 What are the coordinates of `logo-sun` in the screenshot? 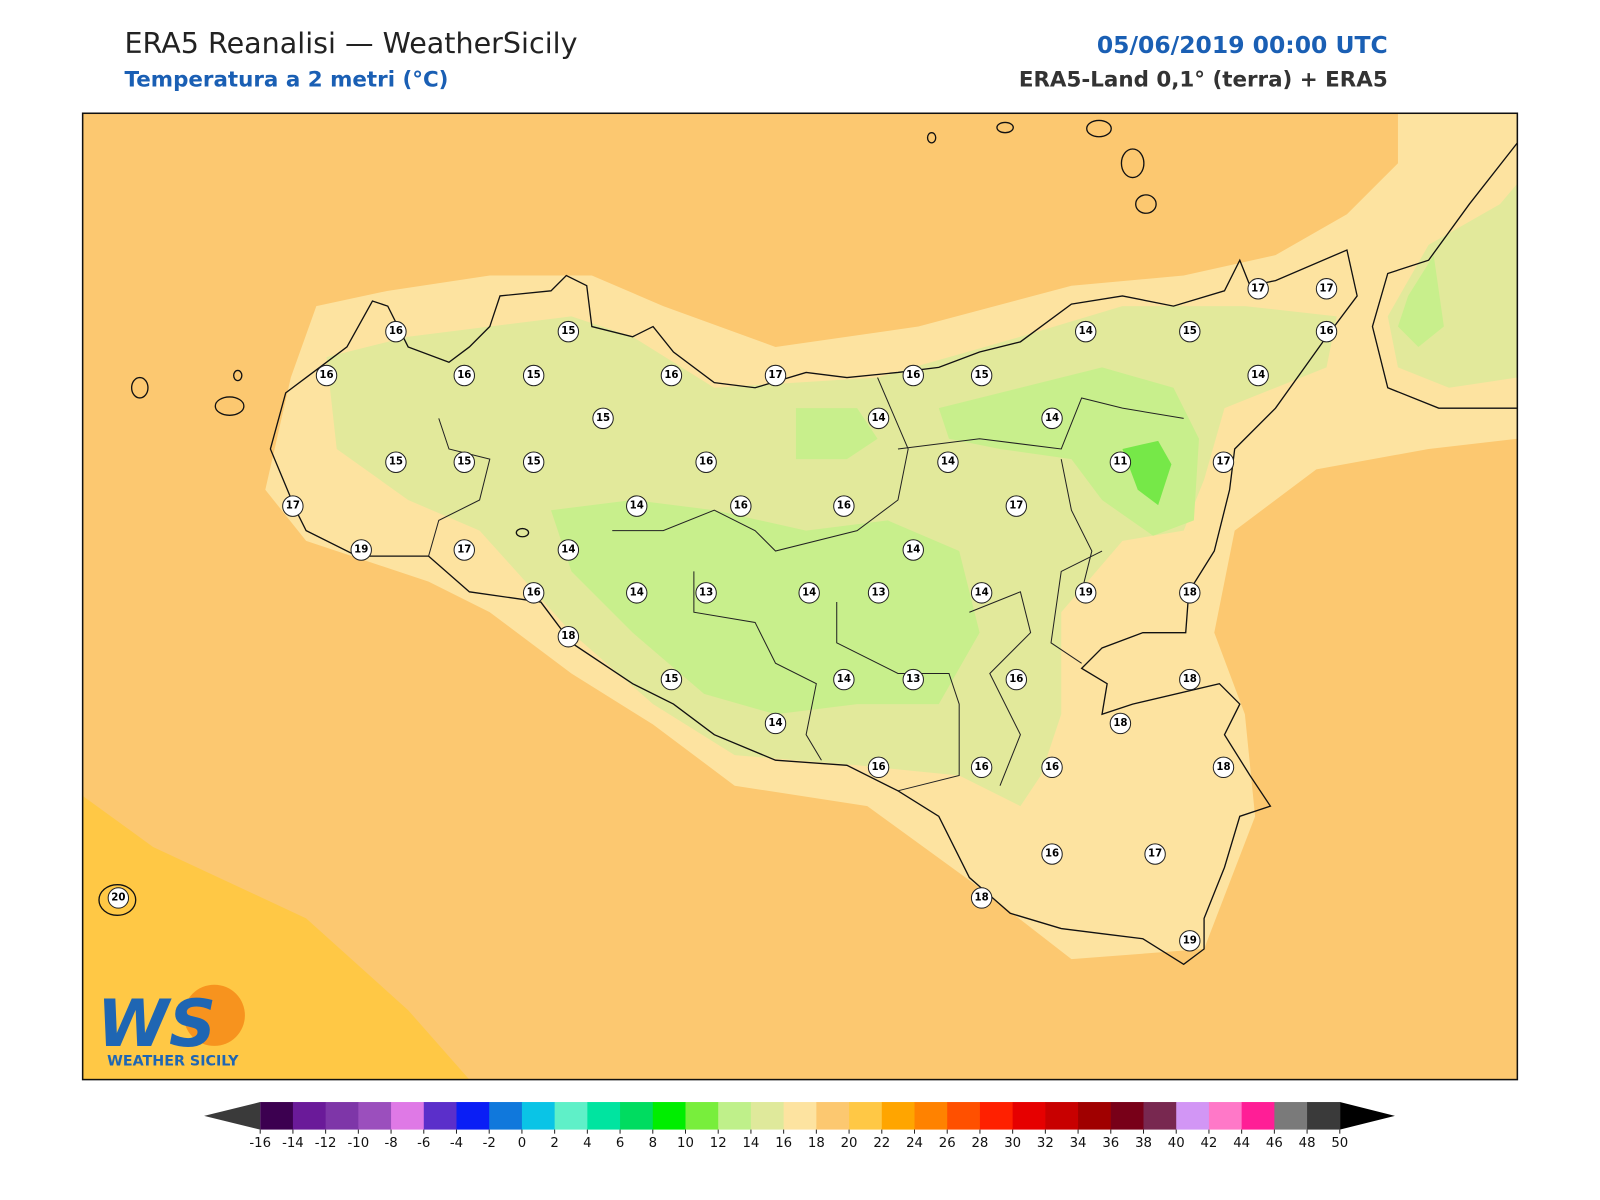 It's located at (214, 1015).